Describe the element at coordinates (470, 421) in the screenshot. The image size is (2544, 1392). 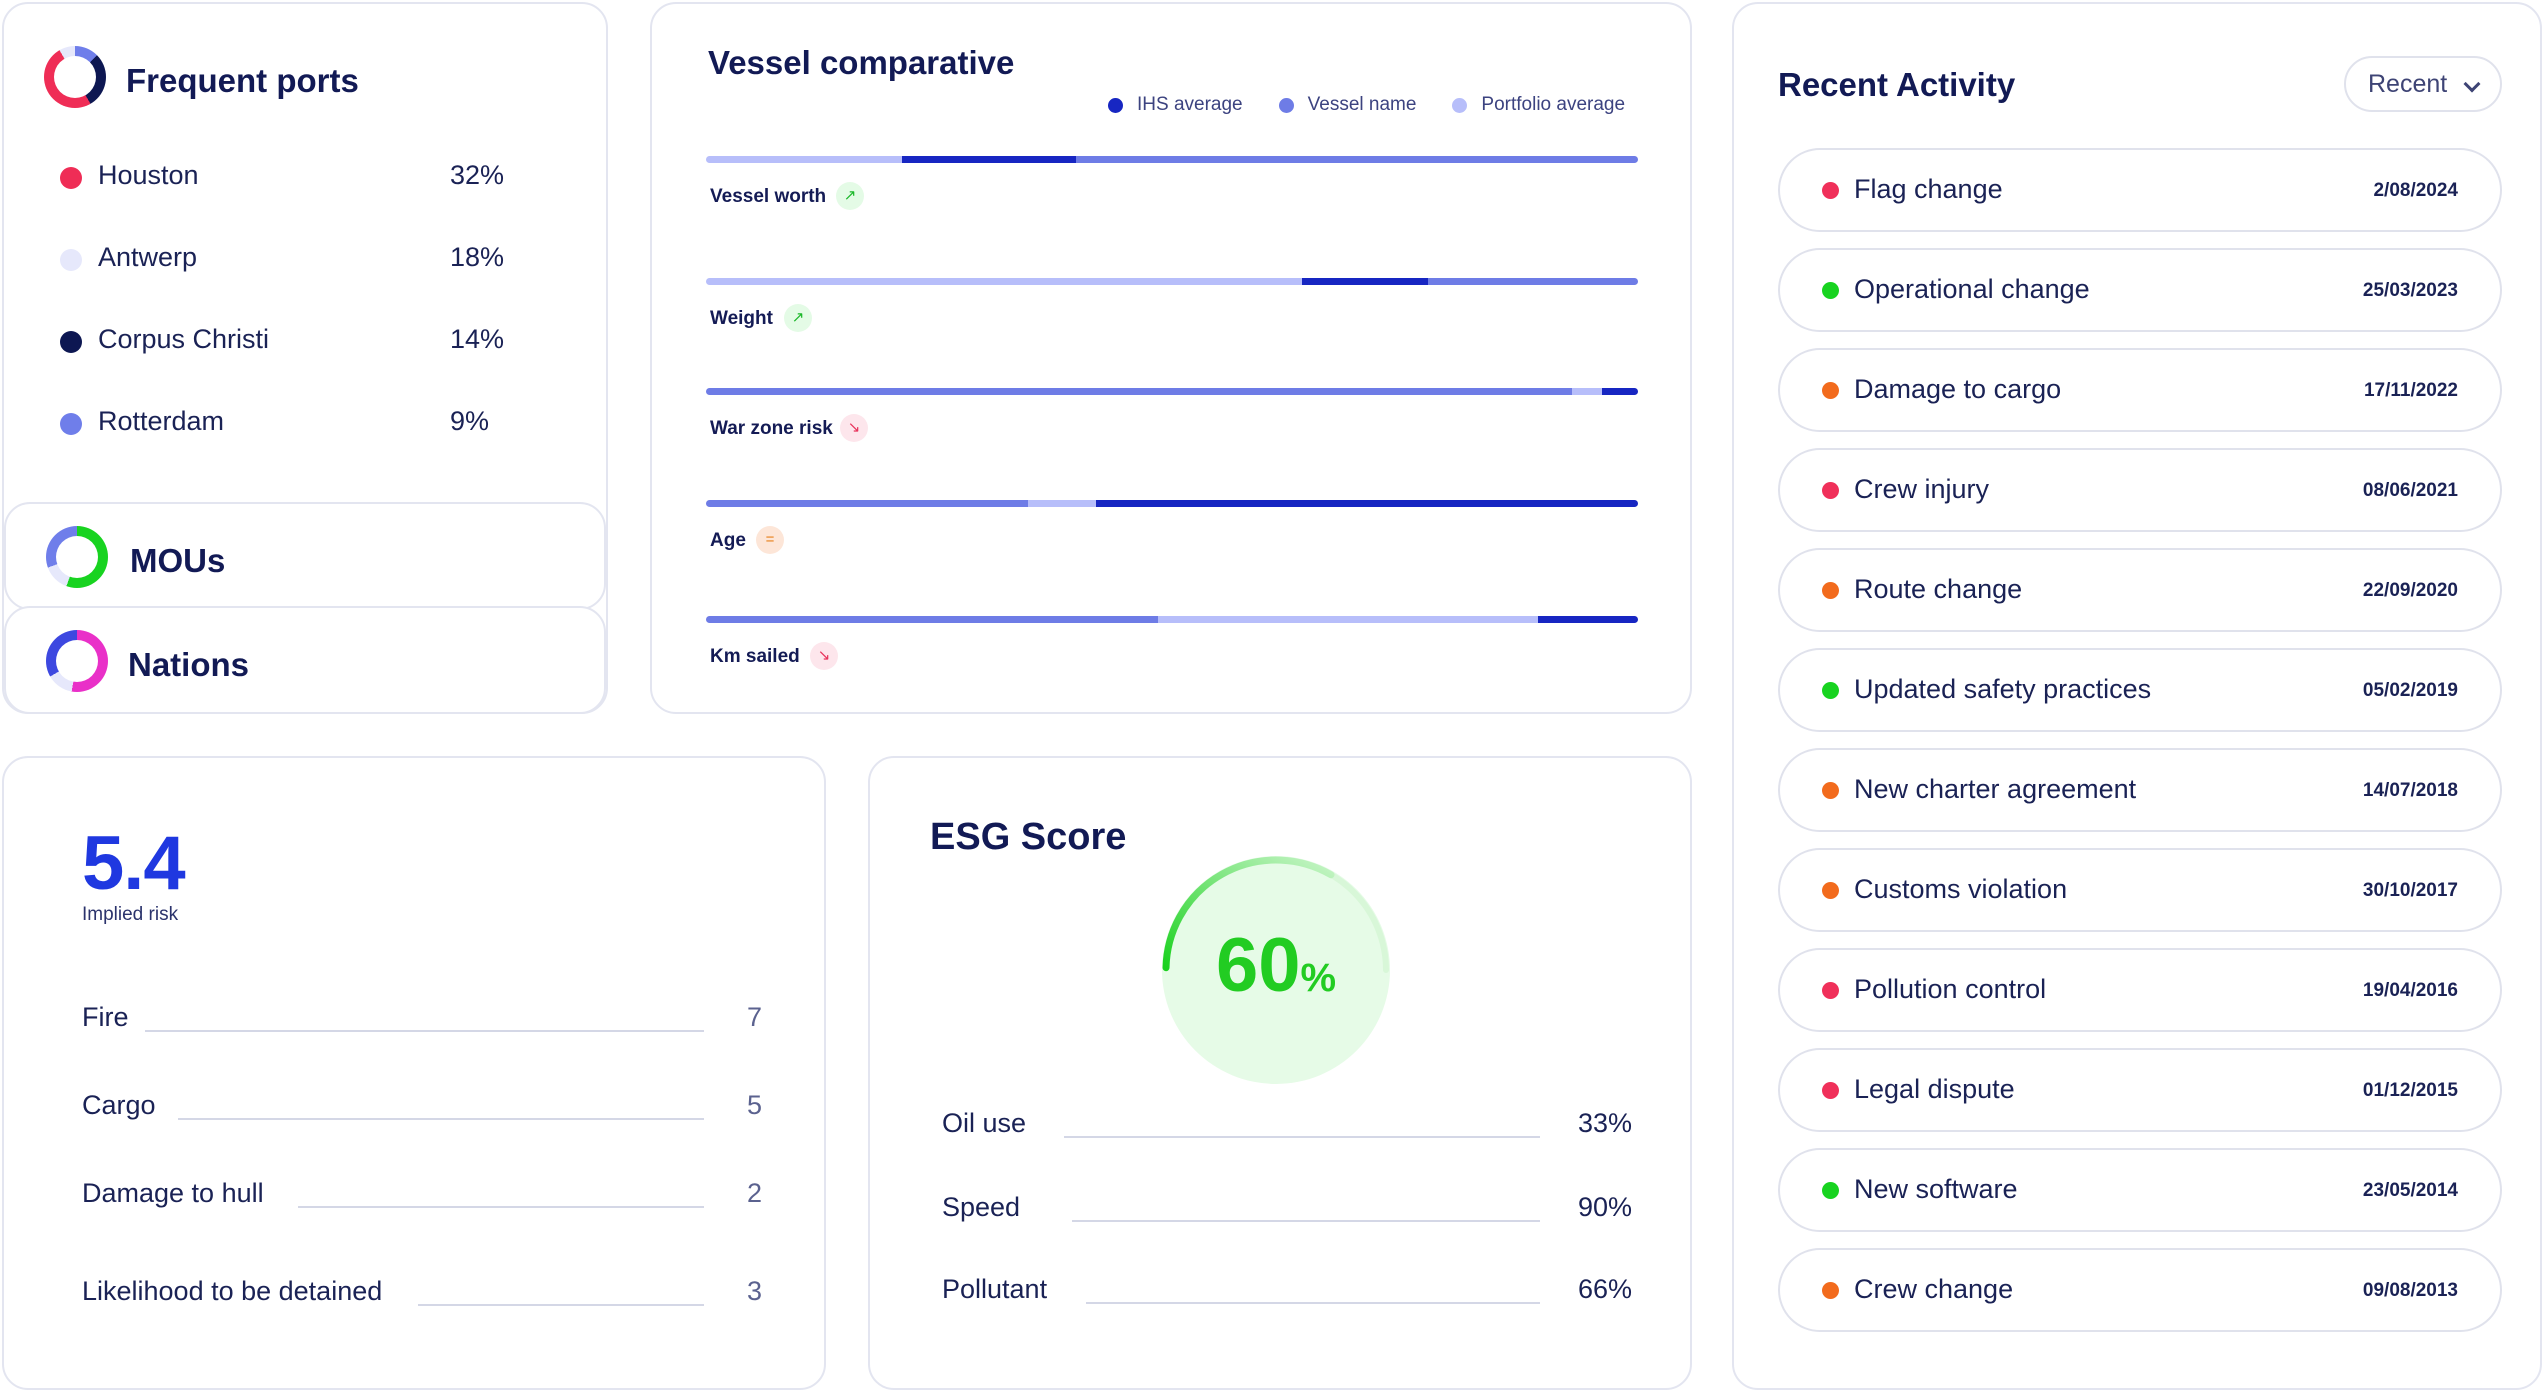
I see `port-percentage: 9%` at that location.